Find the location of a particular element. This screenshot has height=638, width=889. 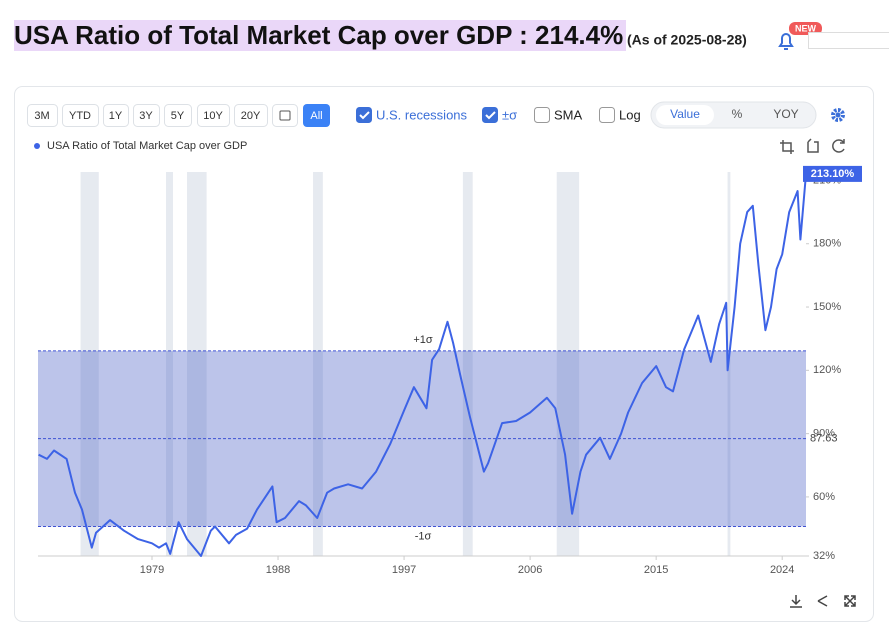

x-tick-label: 2024 is located at coordinates (782, 570).